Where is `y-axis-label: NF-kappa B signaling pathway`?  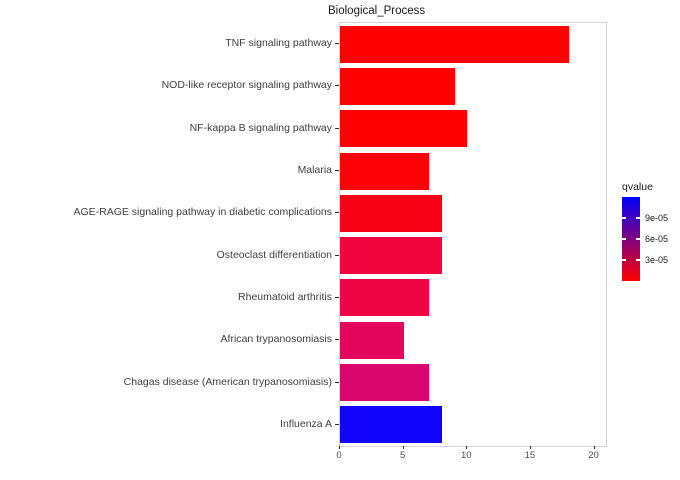 y-axis-label: NF-kappa B signaling pathway is located at coordinates (260, 127).